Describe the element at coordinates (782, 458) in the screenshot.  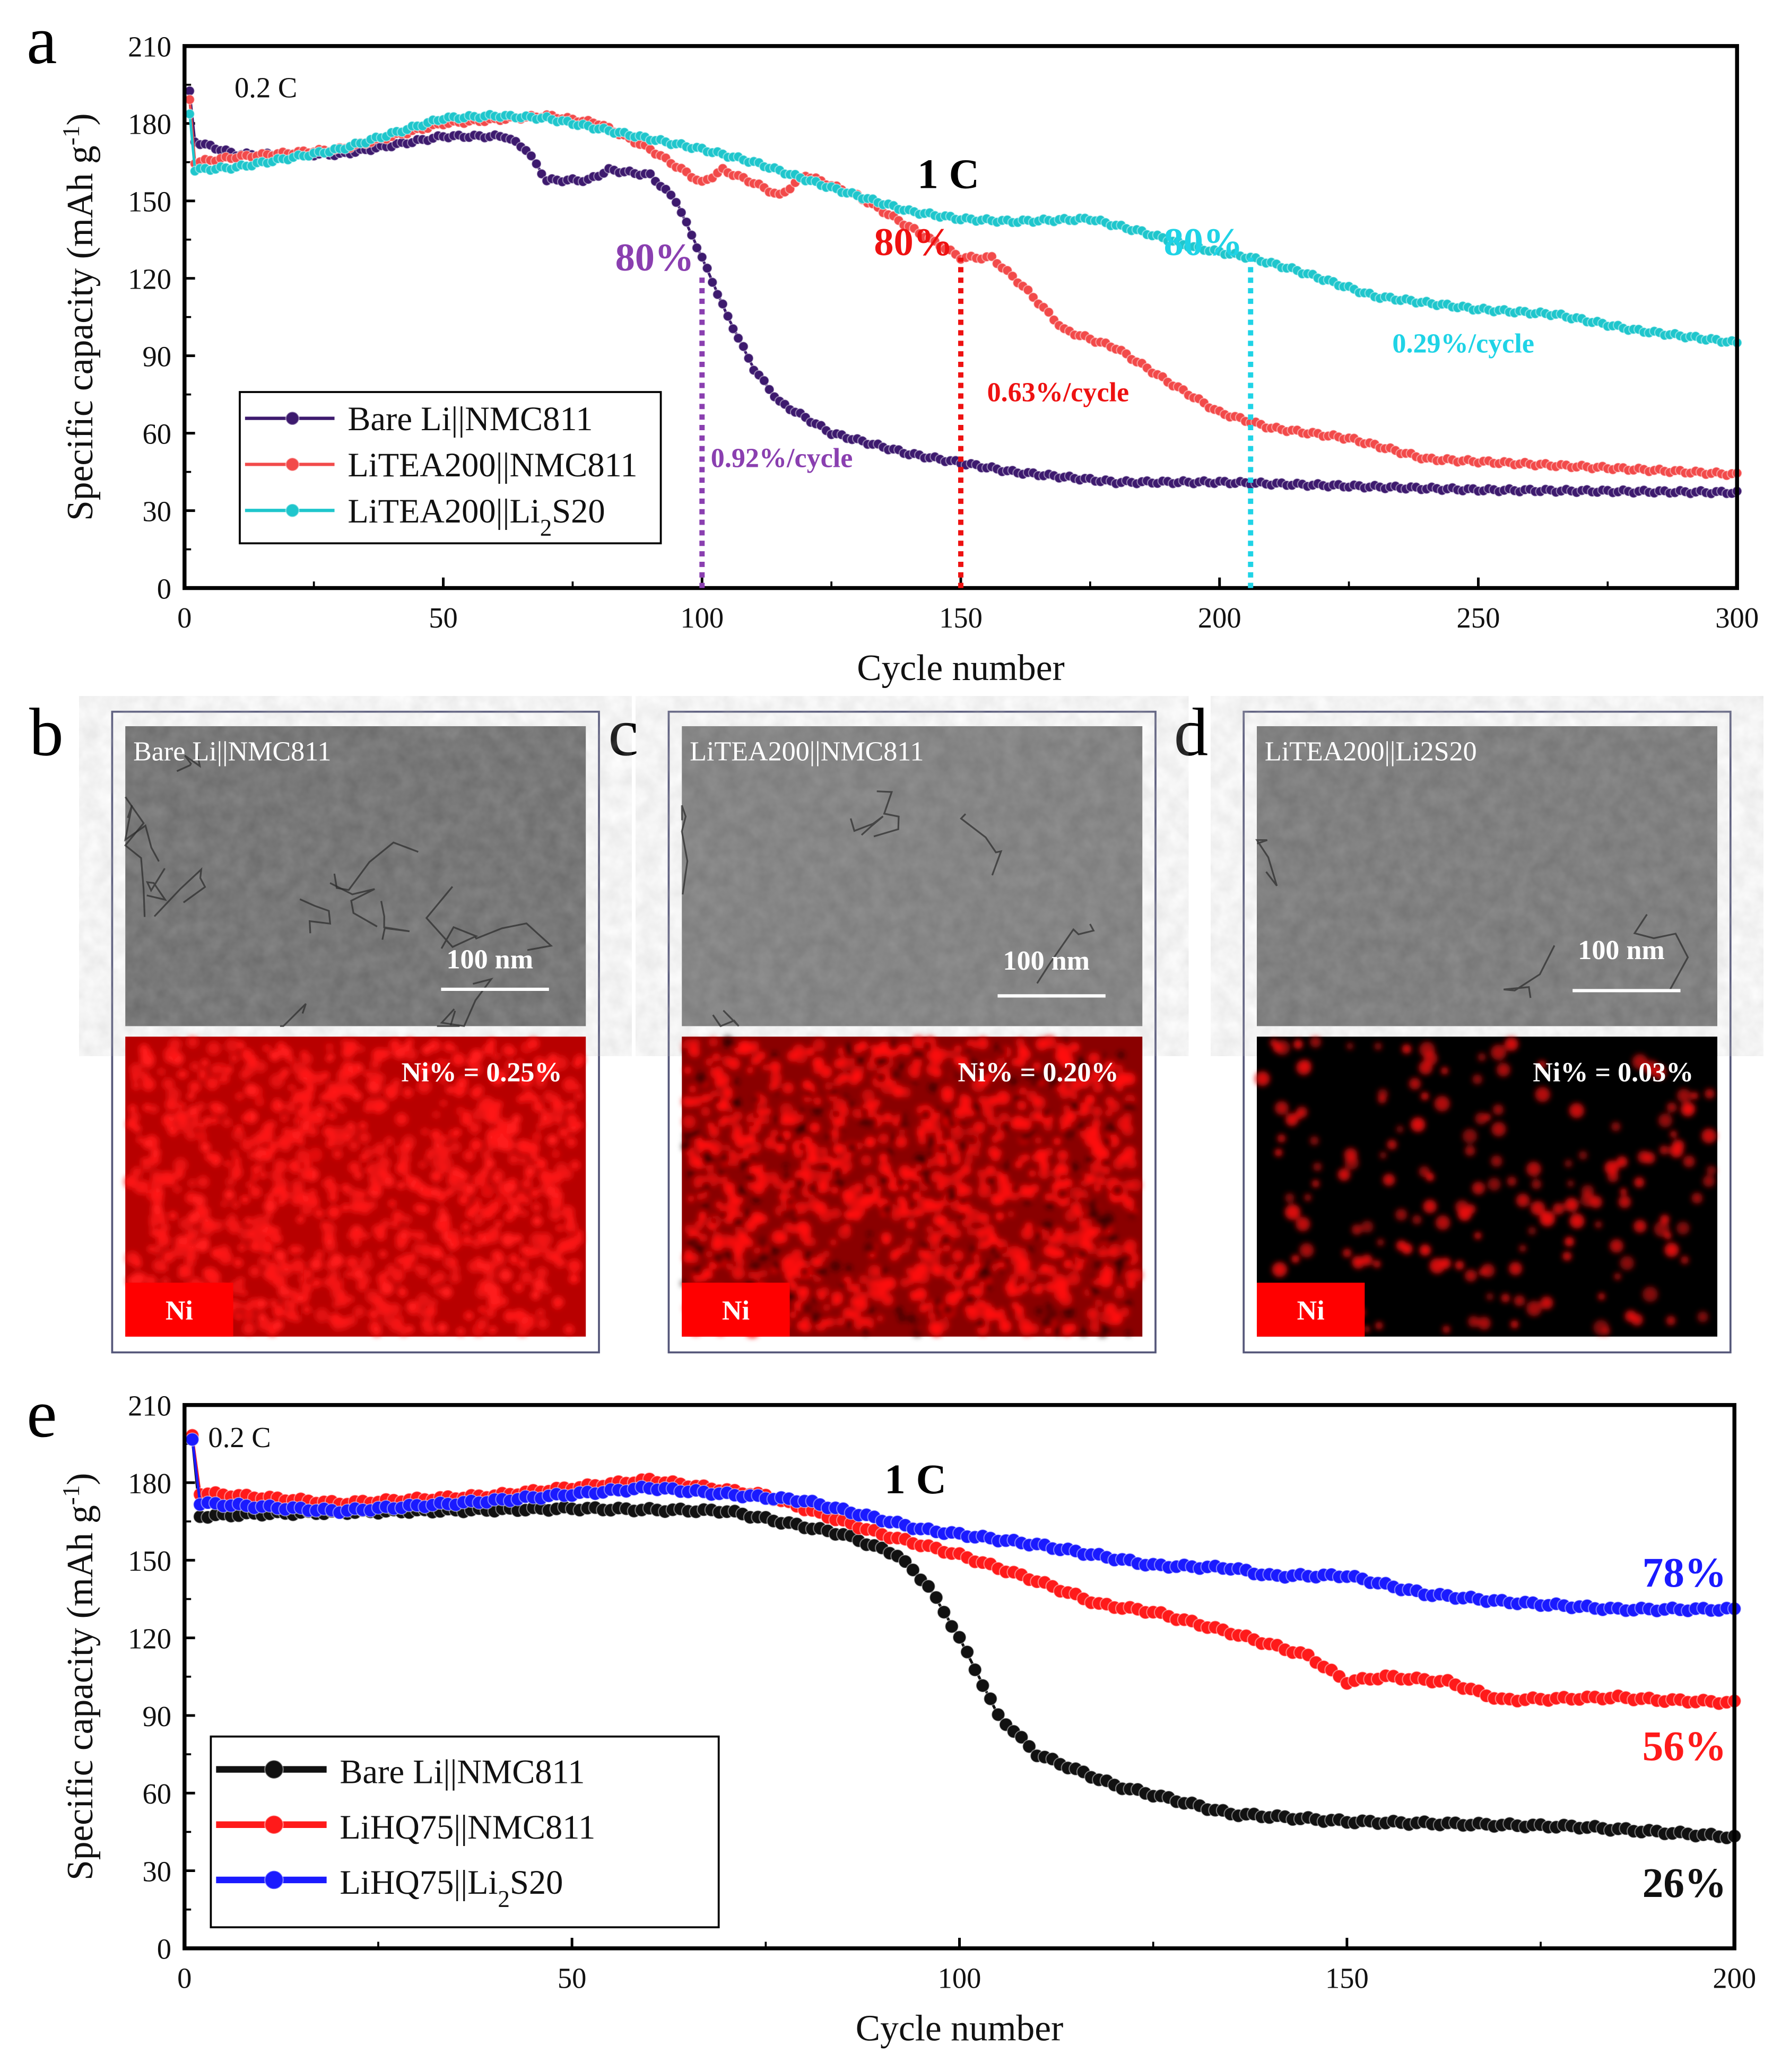
I see `fade-rate-label: 0.92%/cycle` at that location.